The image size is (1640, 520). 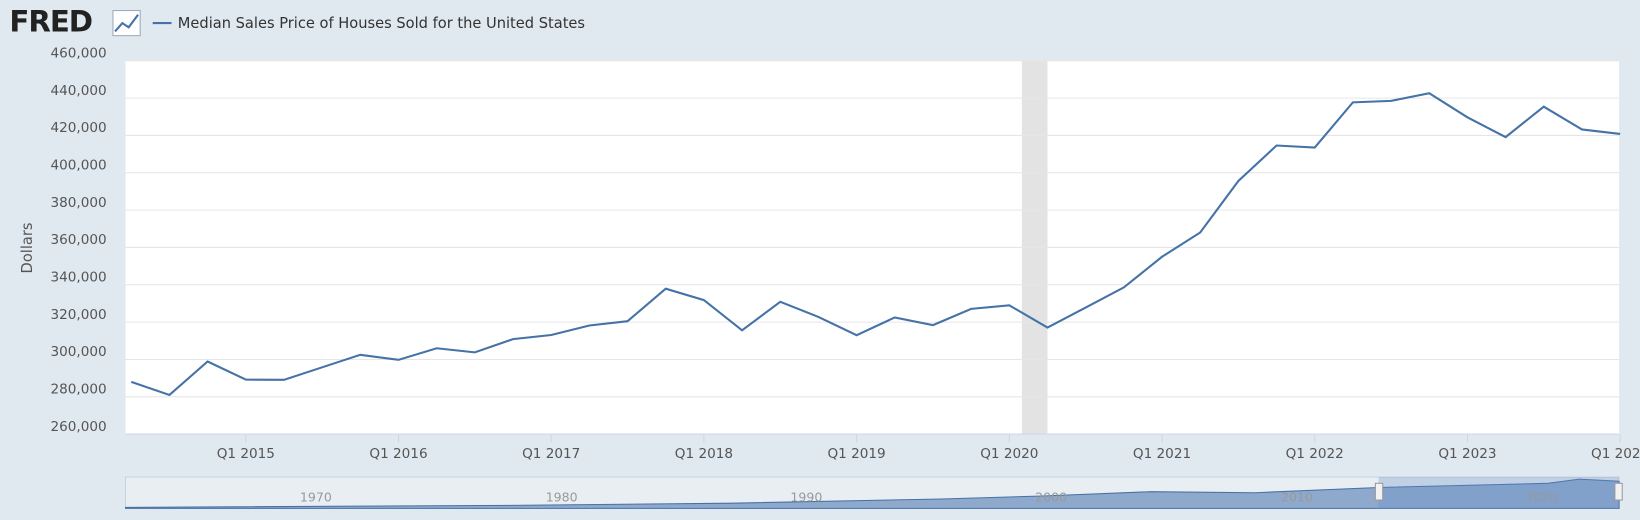 What do you see at coordinates (806, 496) in the screenshot?
I see `navigator-label: 1990` at bounding box center [806, 496].